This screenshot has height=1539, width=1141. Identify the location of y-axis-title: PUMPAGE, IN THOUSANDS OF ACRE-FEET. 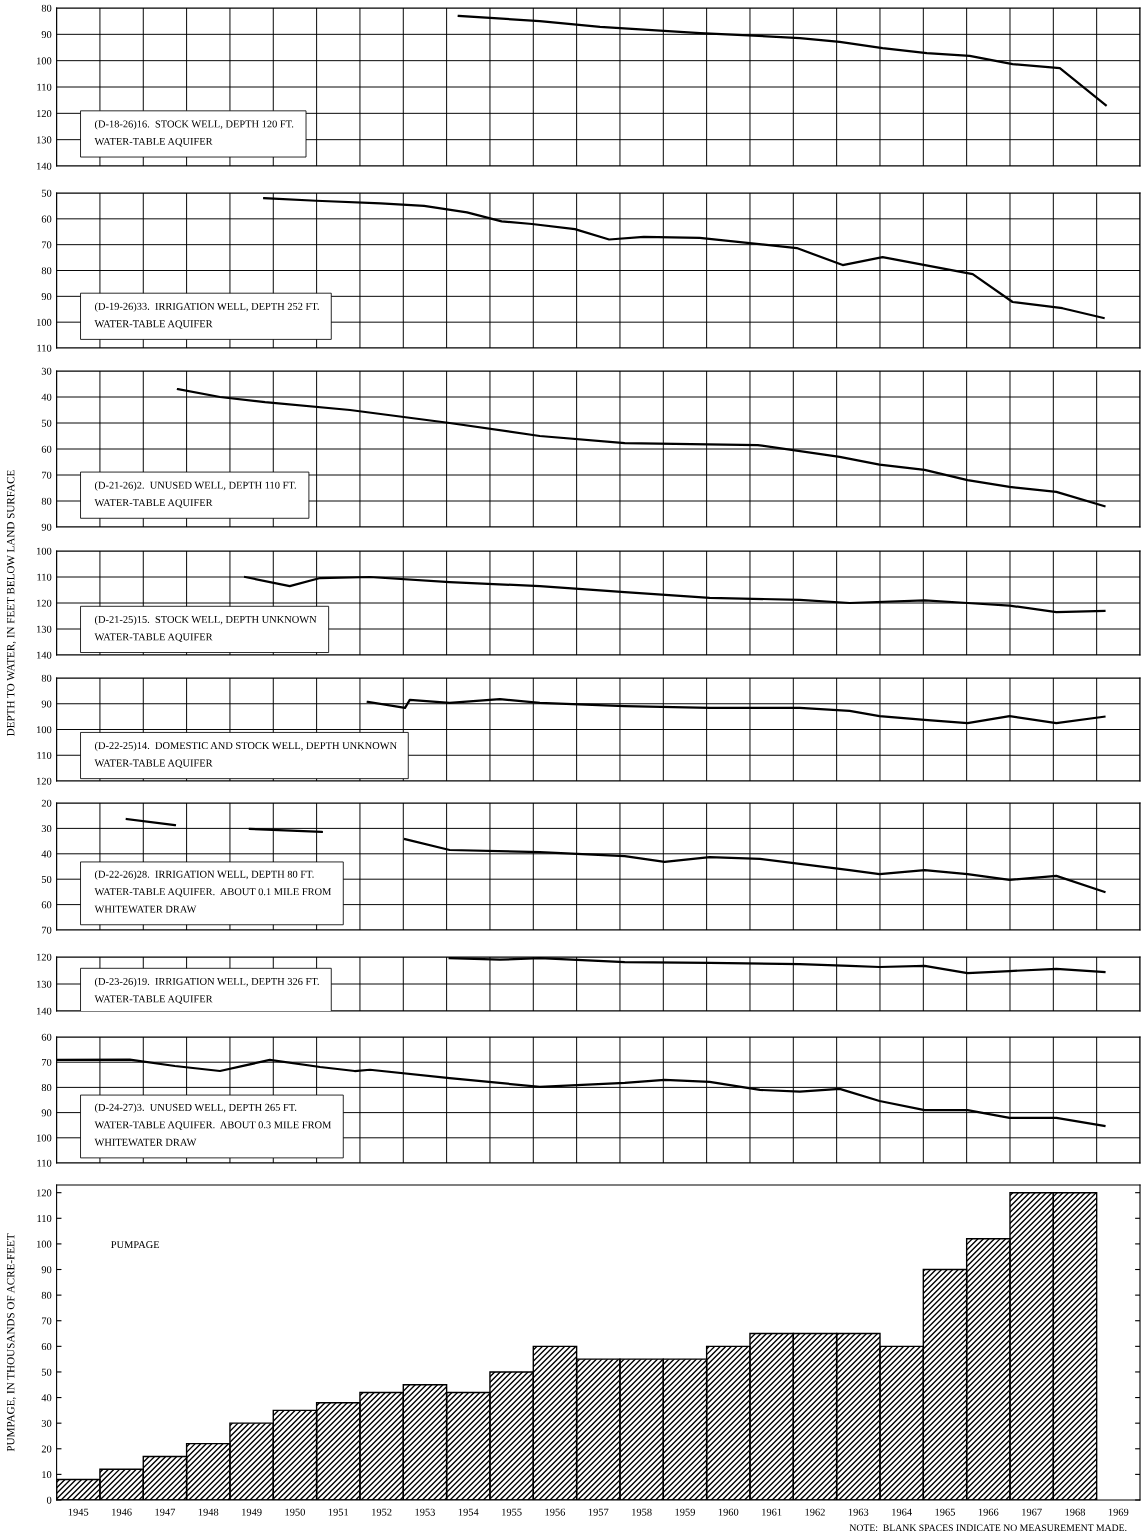
(11, 1342).